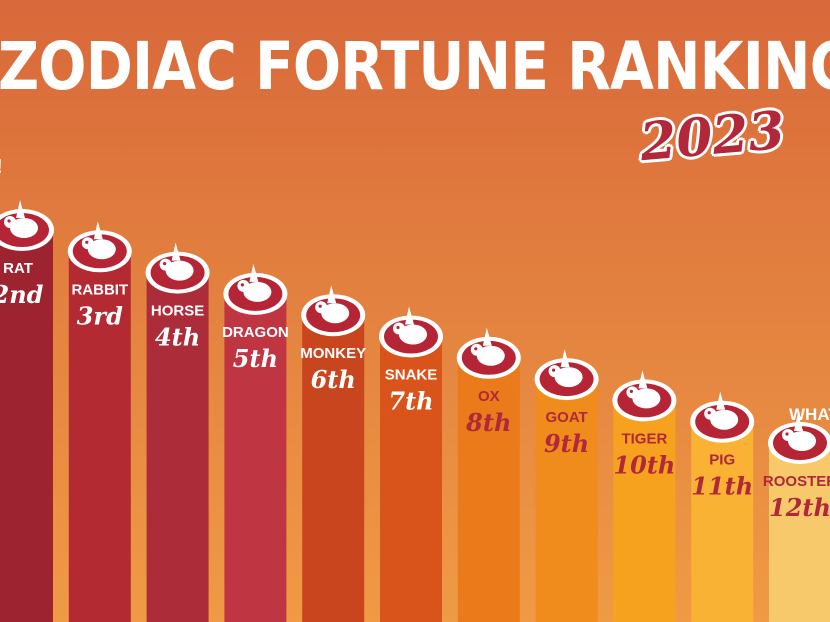  What do you see at coordinates (489, 396) in the screenshot?
I see `bar-name-label: OX` at bounding box center [489, 396].